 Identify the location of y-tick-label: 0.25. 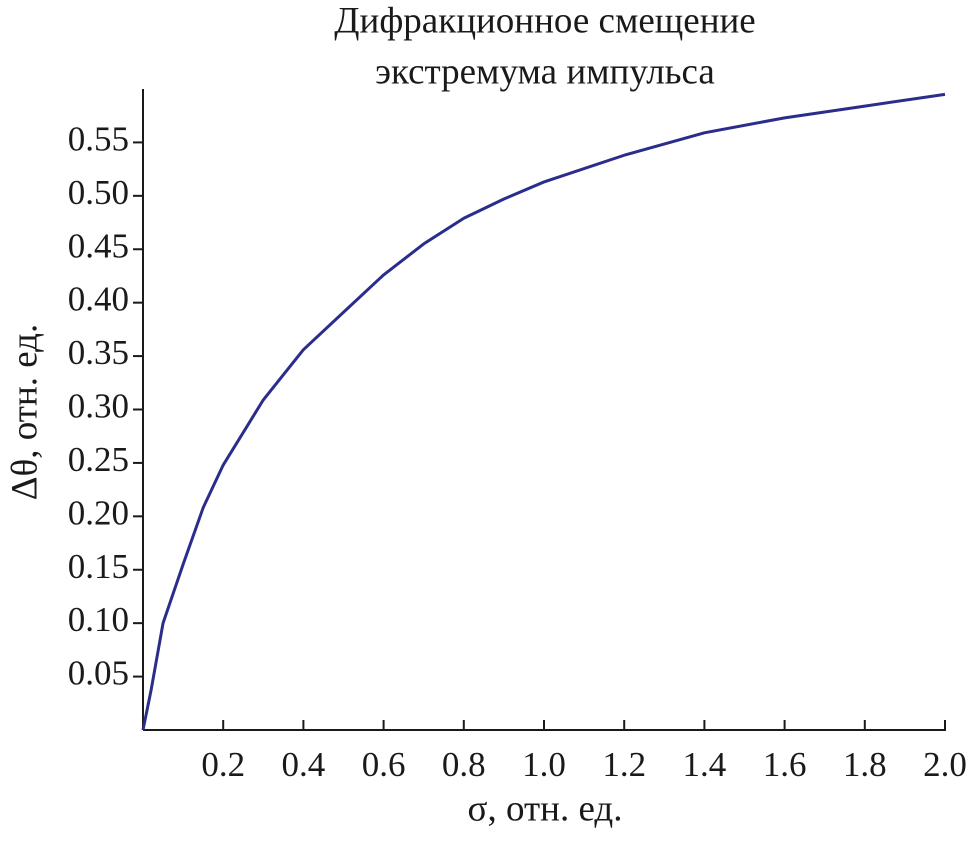
(98, 459).